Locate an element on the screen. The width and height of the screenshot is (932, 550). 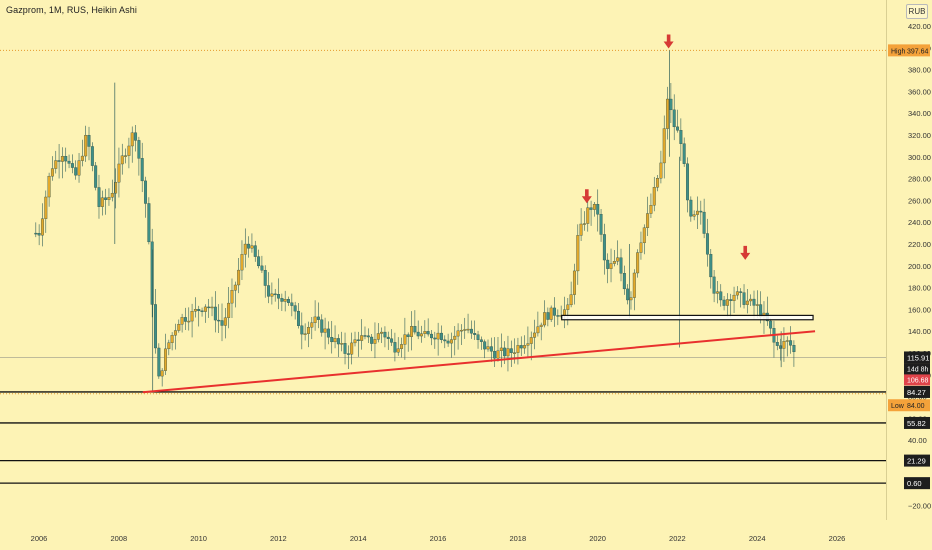
y-tick-label: 340.00 is located at coordinates (919, 113).